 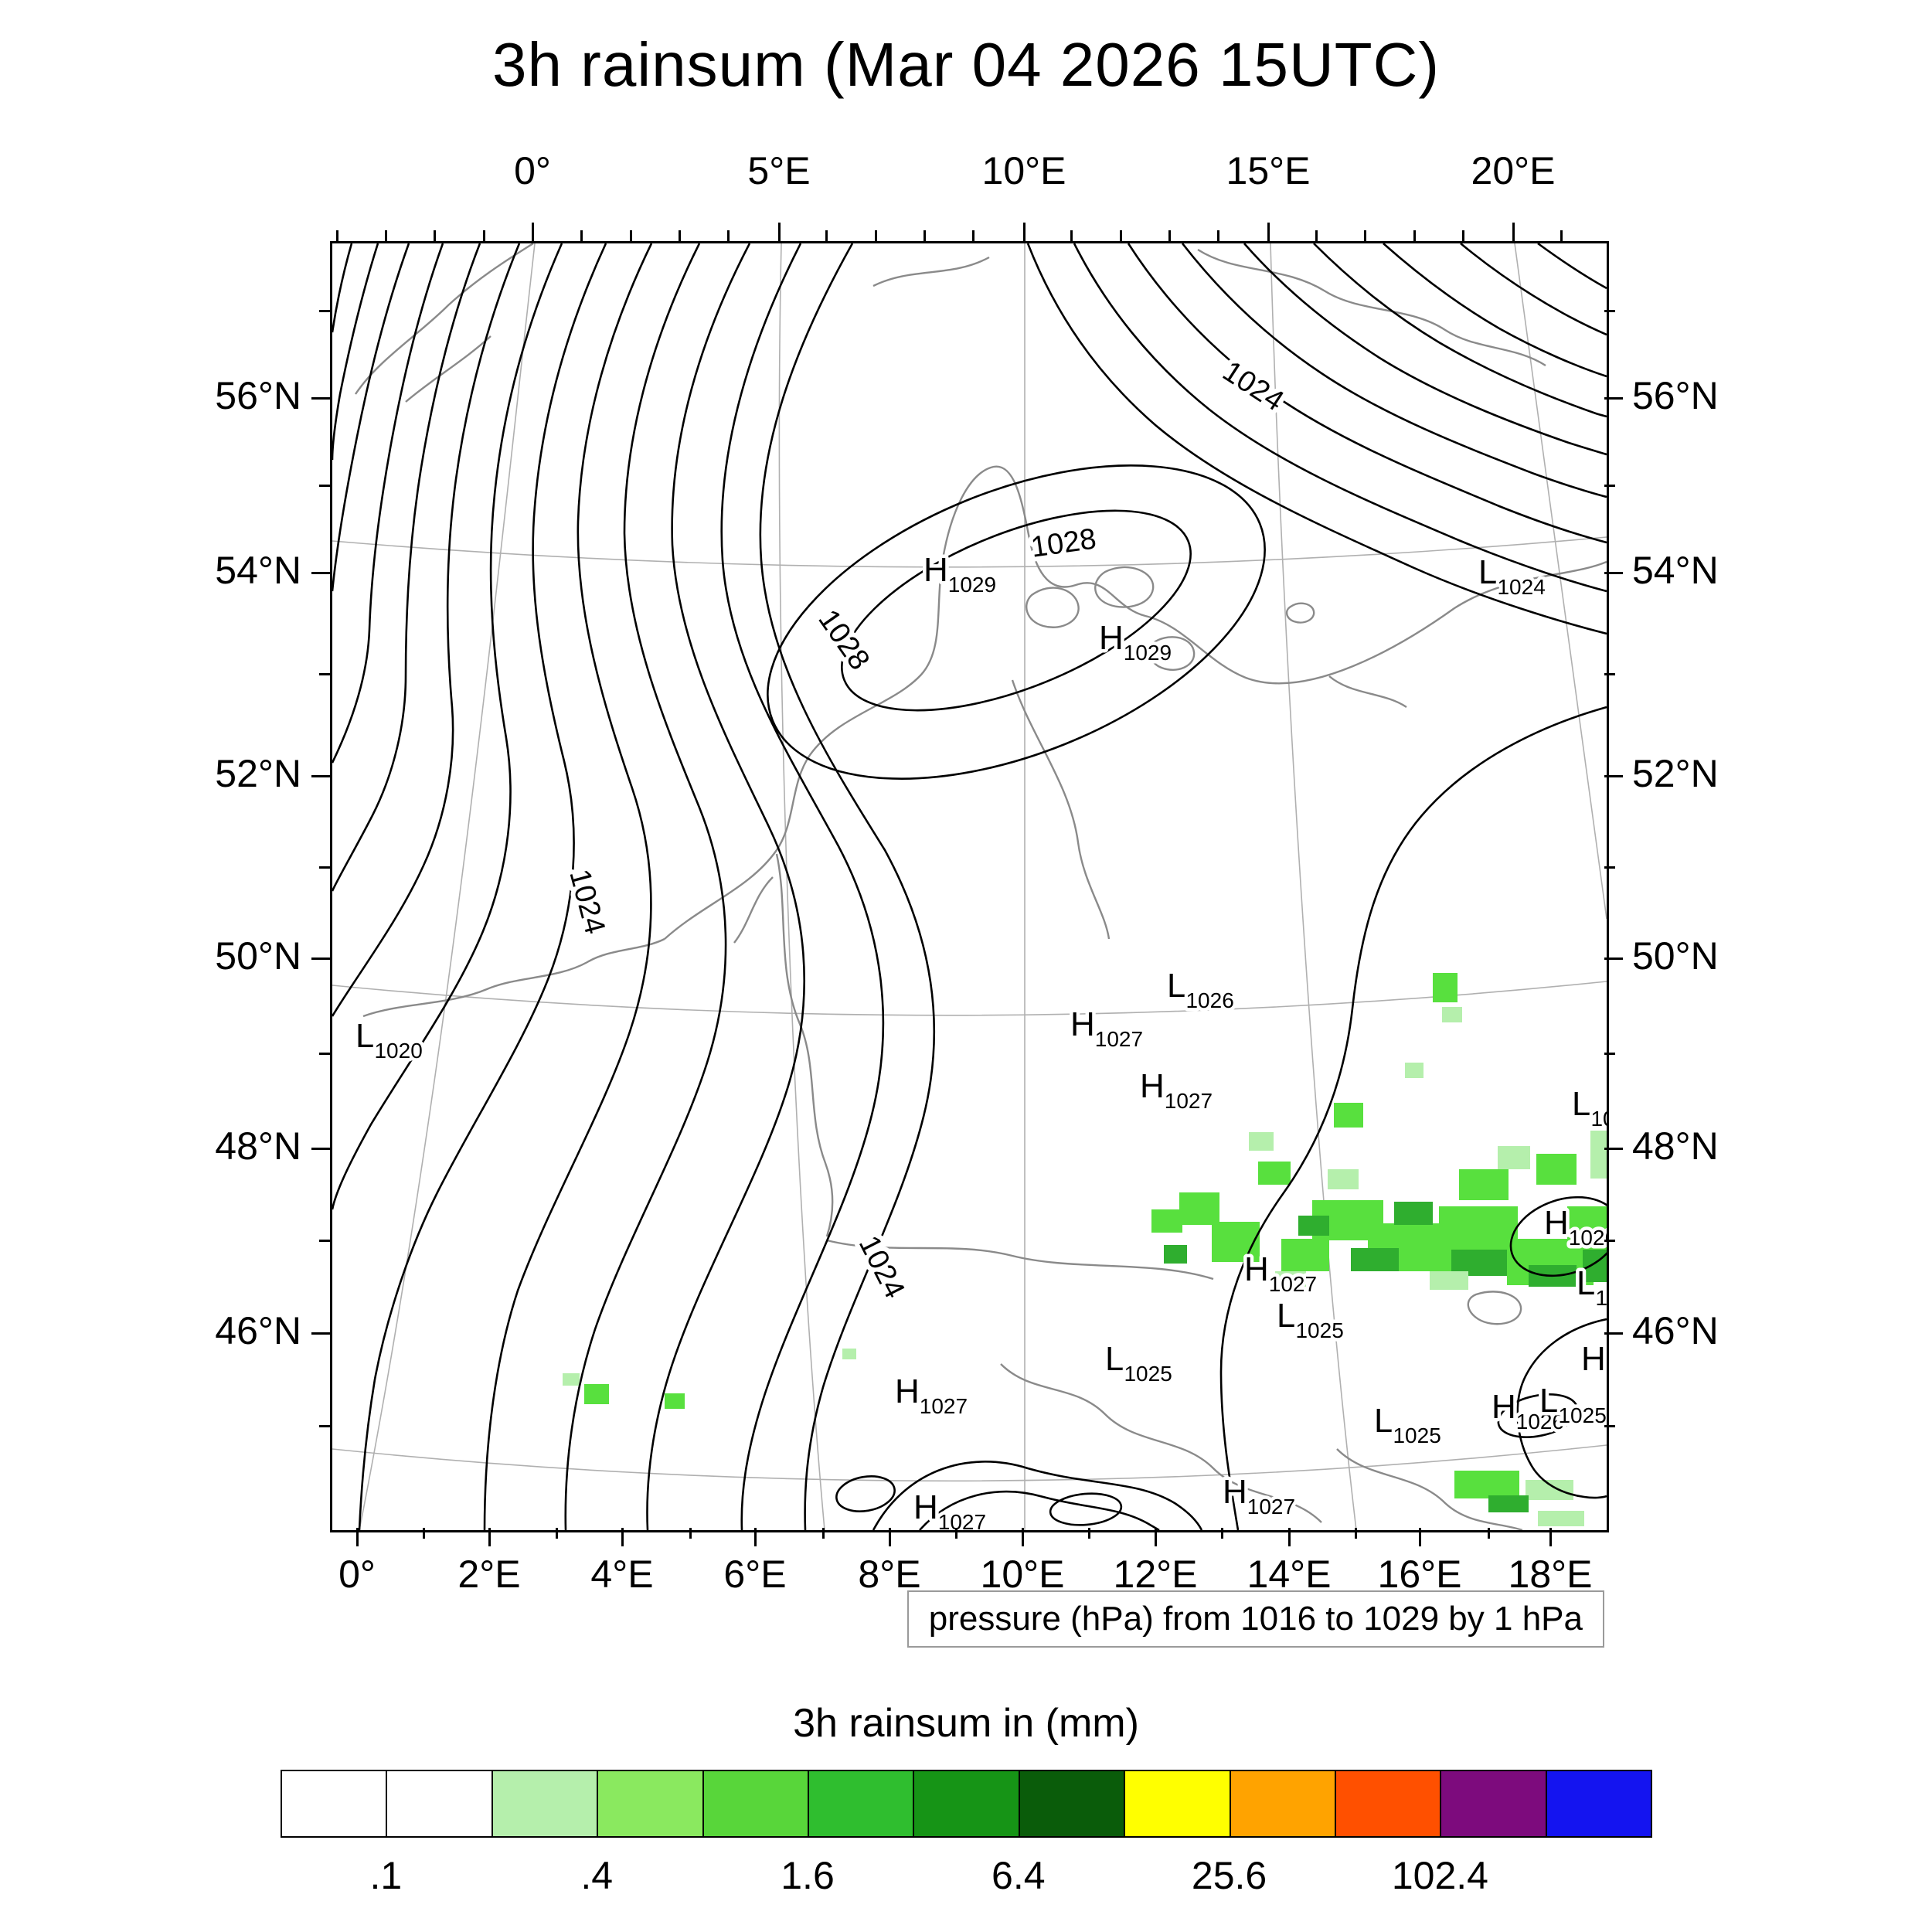 What do you see at coordinates (808, 1875) in the screenshot?
I see `colorbar-tick-label: 1.6` at bounding box center [808, 1875].